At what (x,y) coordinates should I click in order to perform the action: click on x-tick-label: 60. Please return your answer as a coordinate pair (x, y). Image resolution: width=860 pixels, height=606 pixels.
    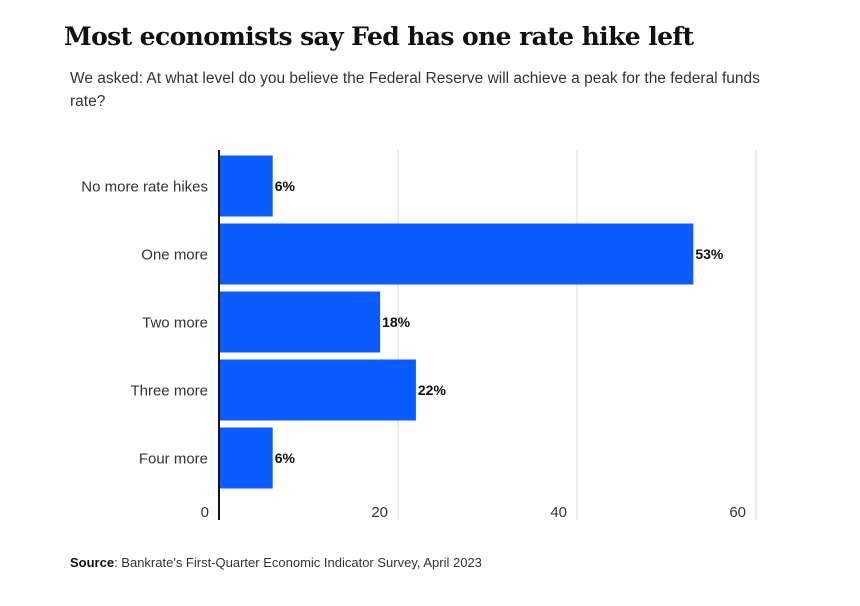
    Looking at the image, I should click on (737, 512).